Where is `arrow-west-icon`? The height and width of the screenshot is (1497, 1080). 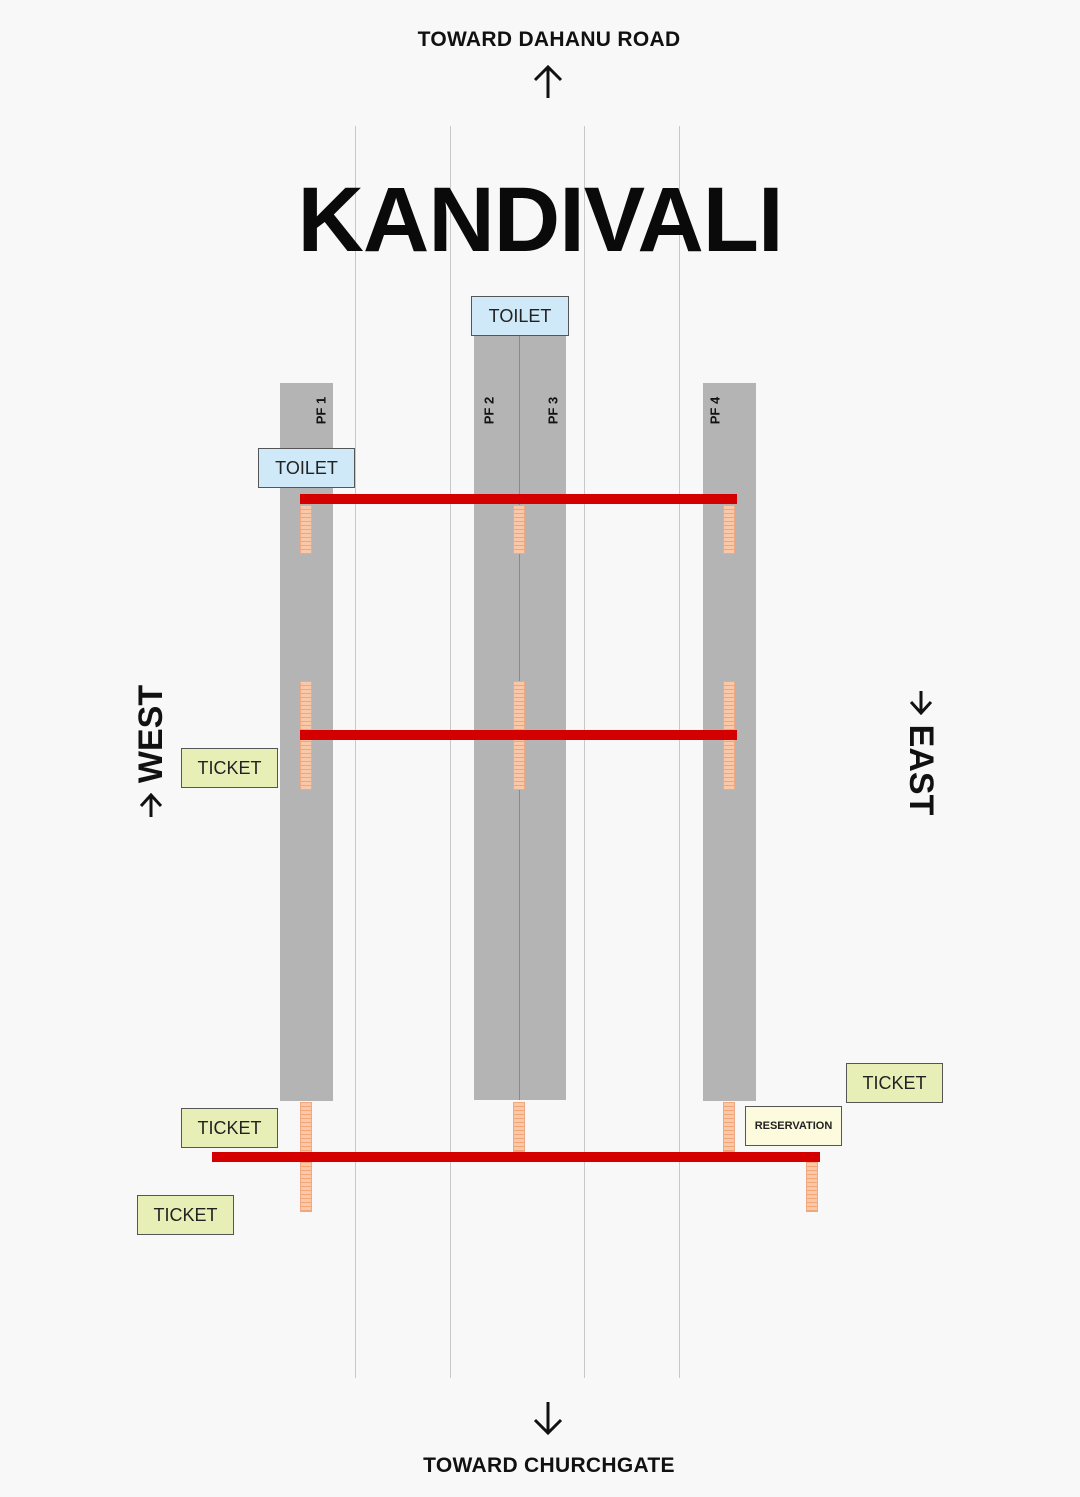
arrow-west-icon is located at coordinates (151, 805).